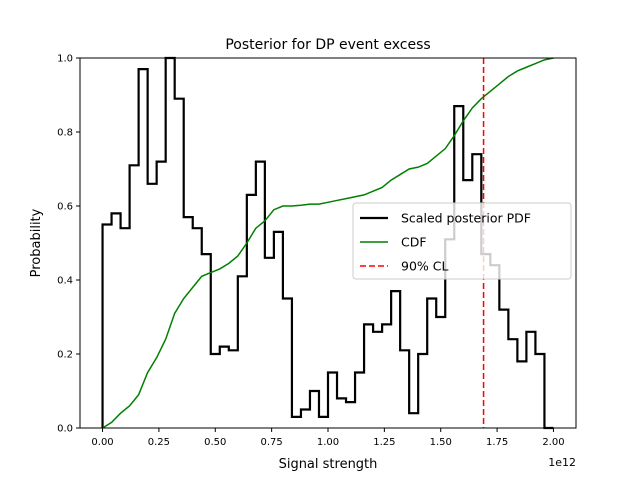  What do you see at coordinates (328, 442) in the screenshot?
I see `x-tick-label: 1.00` at bounding box center [328, 442].